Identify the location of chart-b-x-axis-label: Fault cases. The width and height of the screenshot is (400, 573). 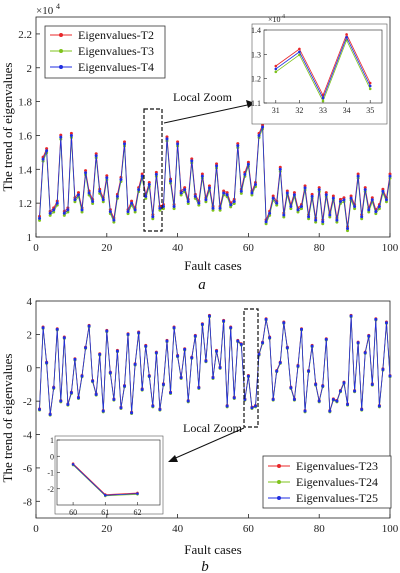
(212, 549).